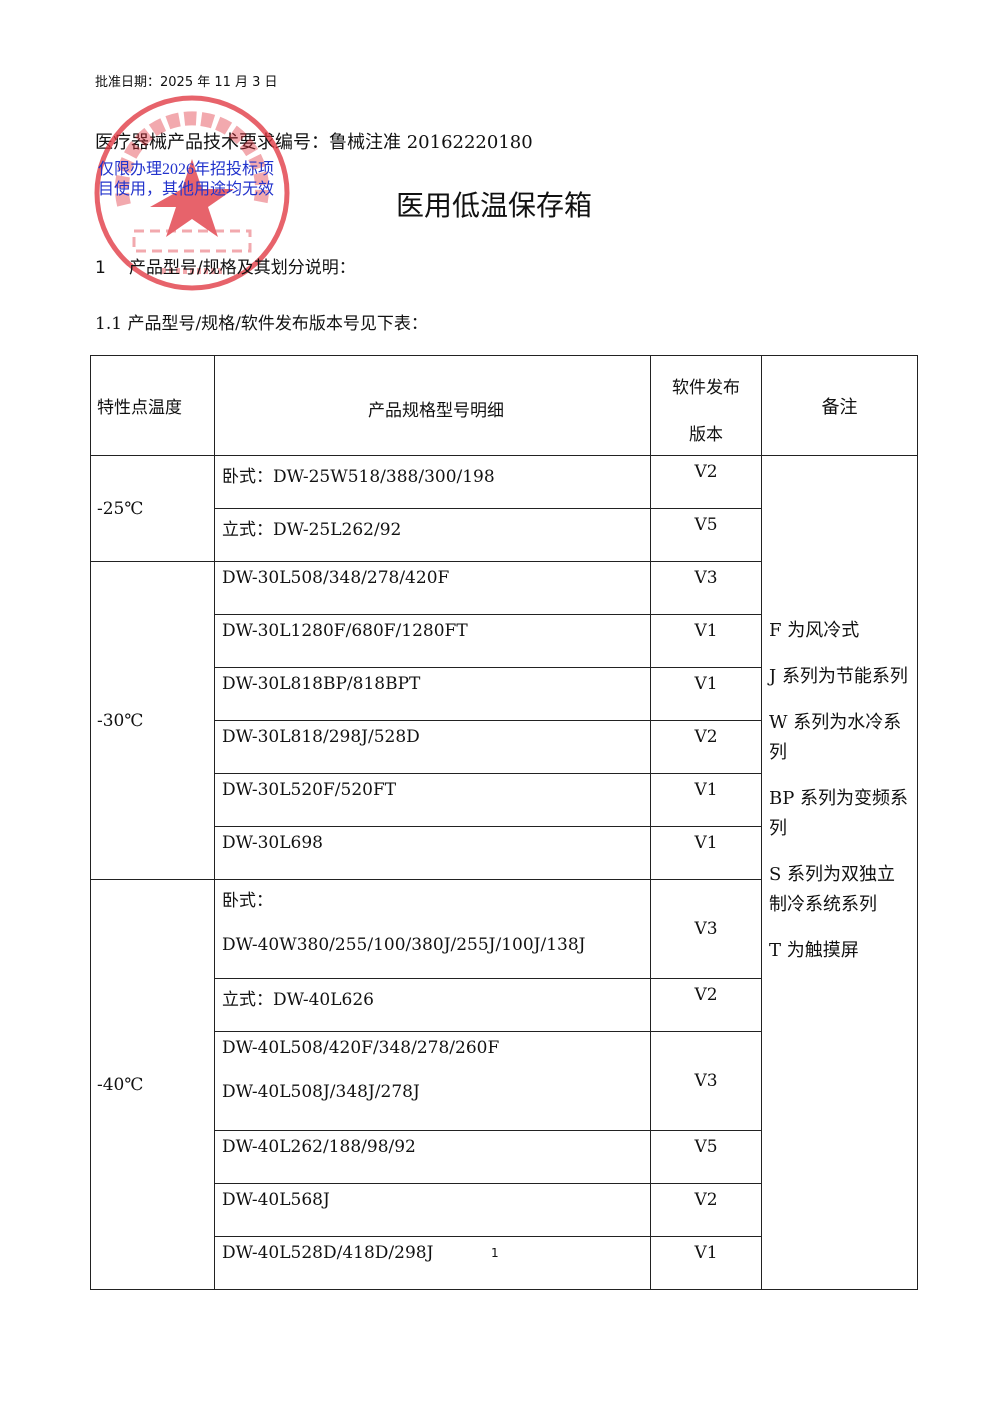 This screenshot has width=990, height=1401. Describe the element at coordinates (242, 268) in the screenshot. I see `section-title: 产品型号/规格及其划分说明：` at that location.